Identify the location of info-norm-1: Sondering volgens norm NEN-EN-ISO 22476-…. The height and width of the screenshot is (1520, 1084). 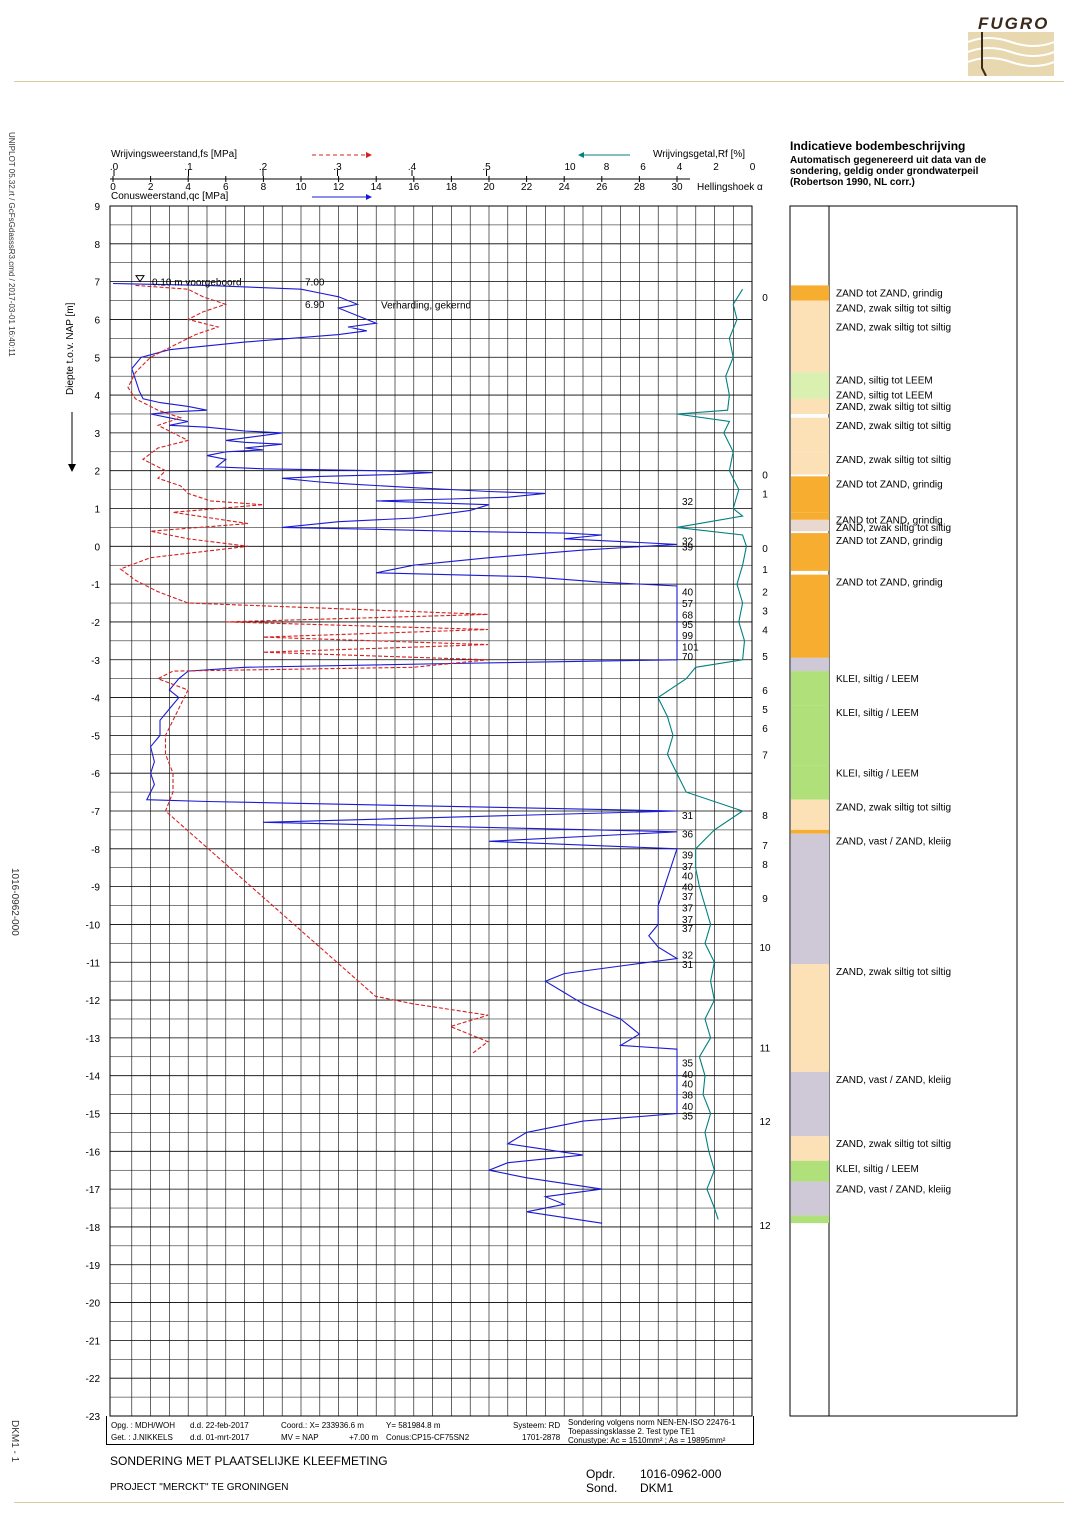
(652, 1422).